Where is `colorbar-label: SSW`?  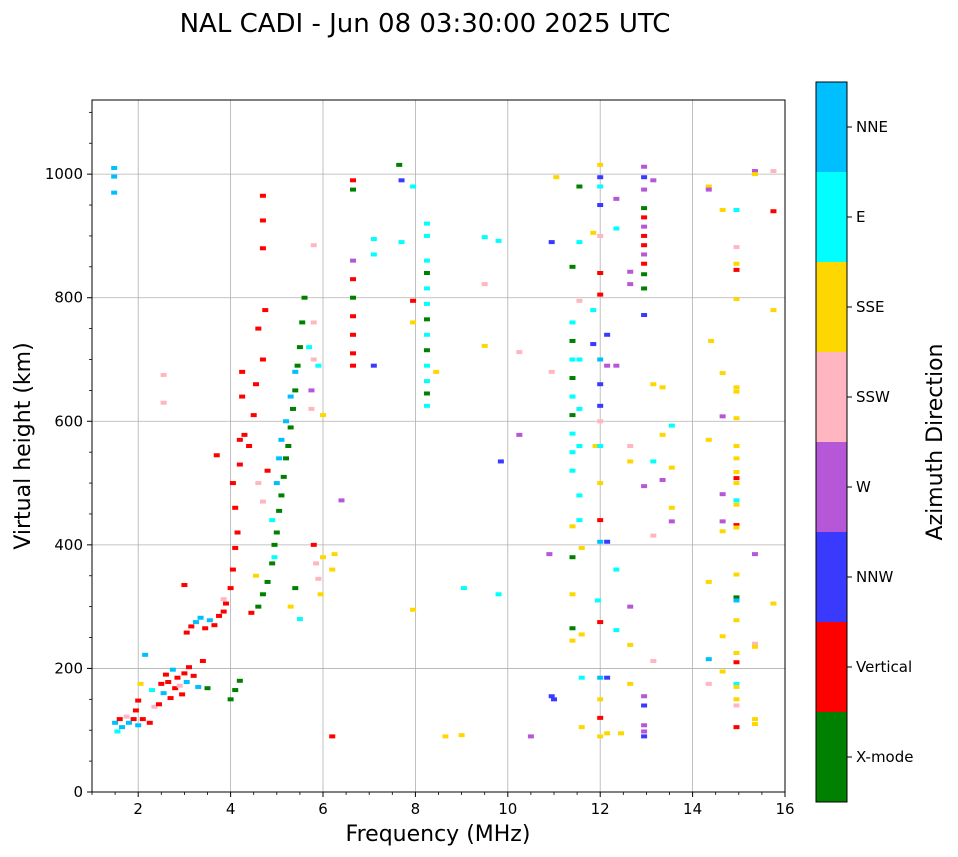 colorbar-label: SSW is located at coordinates (873, 397).